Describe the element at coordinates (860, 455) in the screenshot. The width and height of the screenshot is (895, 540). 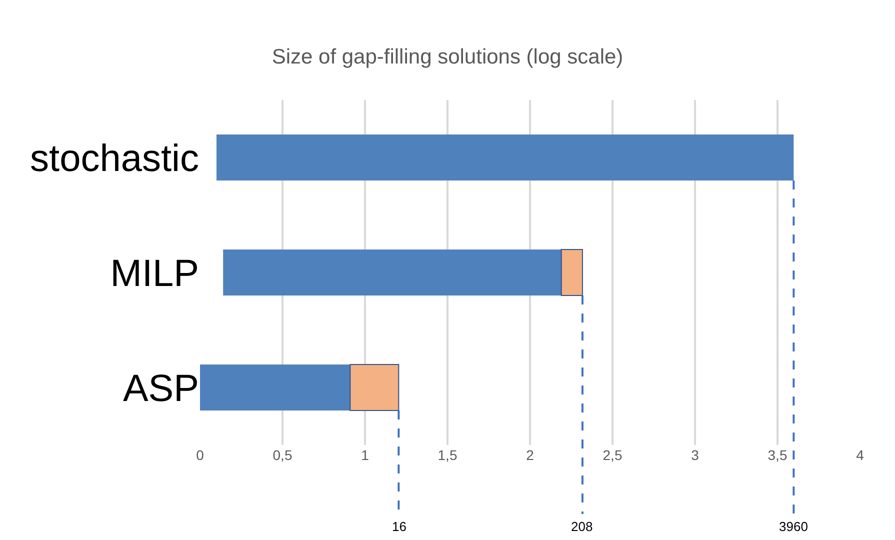
I see `x-tick-label: 4` at that location.